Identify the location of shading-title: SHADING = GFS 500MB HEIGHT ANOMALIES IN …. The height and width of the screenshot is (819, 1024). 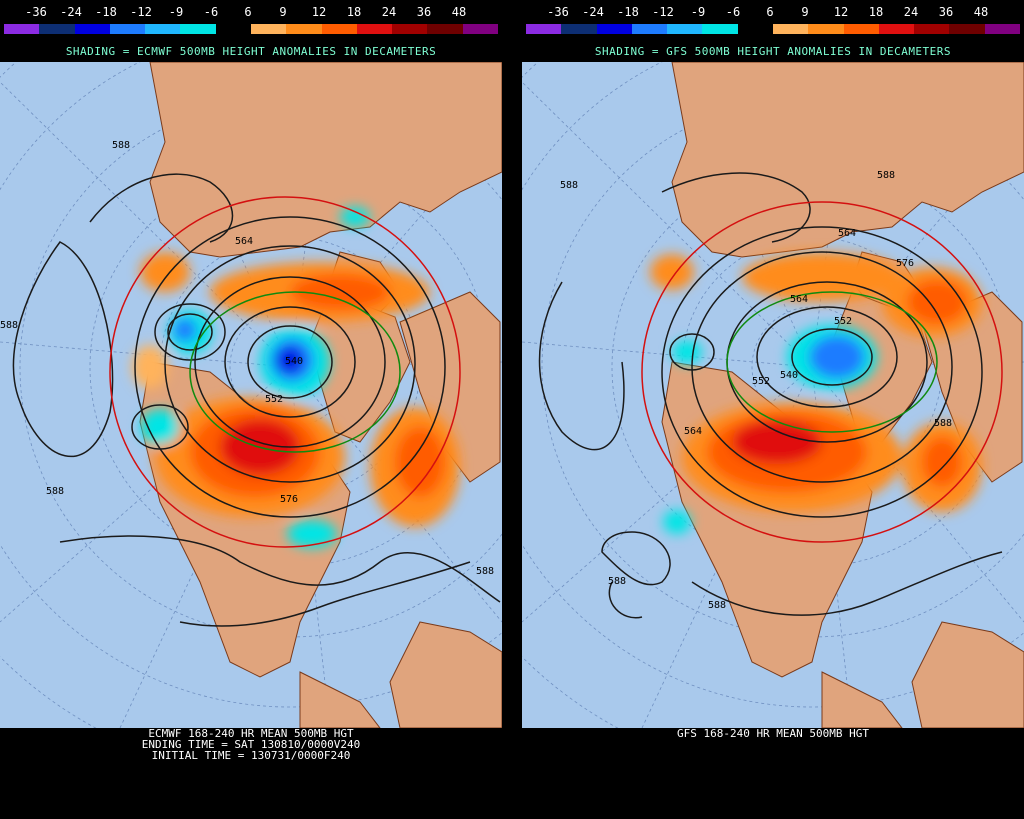
(773, 51).